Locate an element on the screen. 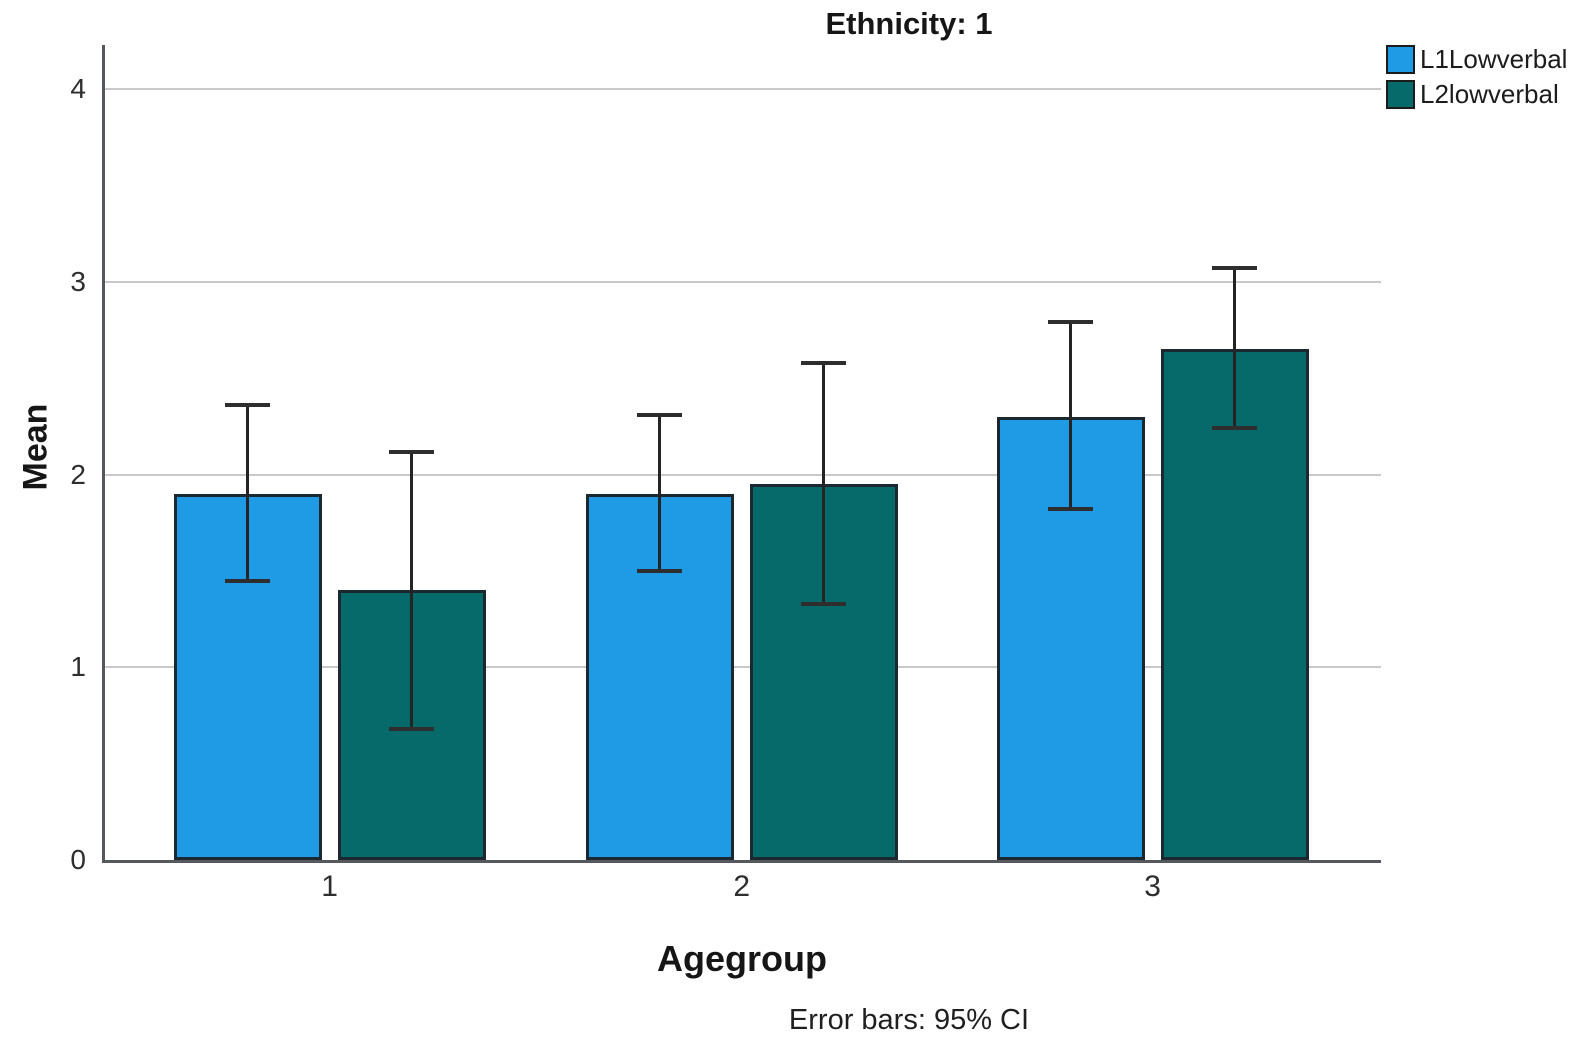 The image size is (1595, 1046). x-axis-tick-label: 1 is located at coordinates (329, 886).